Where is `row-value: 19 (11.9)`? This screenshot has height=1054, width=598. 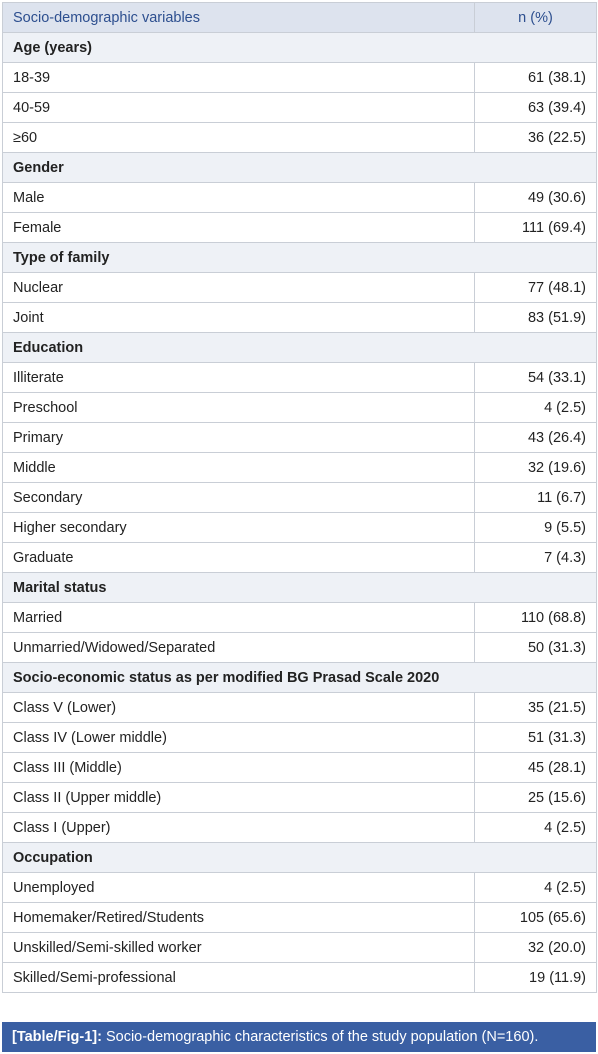 row-value: 19 (11.9) is located at coordinates (535, 977).